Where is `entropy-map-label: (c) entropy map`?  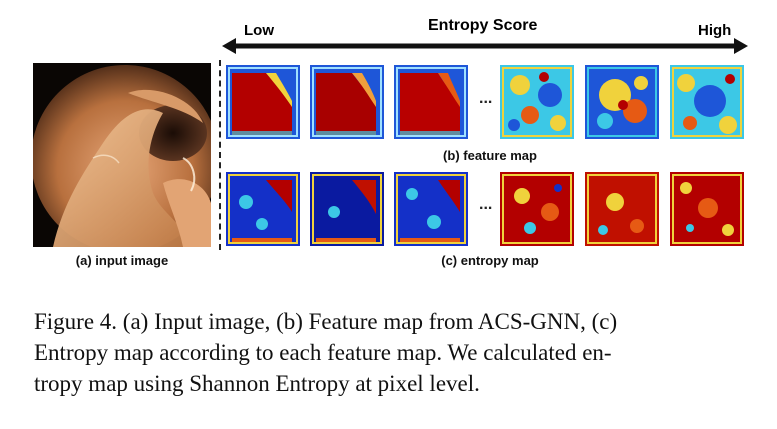 entropy-map-label: (c) entropy map is located at coordinates (490, 260).